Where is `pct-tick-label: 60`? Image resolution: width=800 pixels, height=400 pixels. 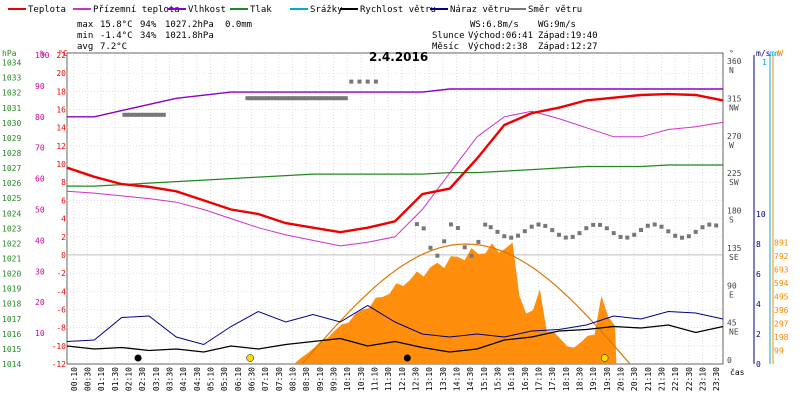
pct-tick-label: 60 is located at coordinates (40, 179).